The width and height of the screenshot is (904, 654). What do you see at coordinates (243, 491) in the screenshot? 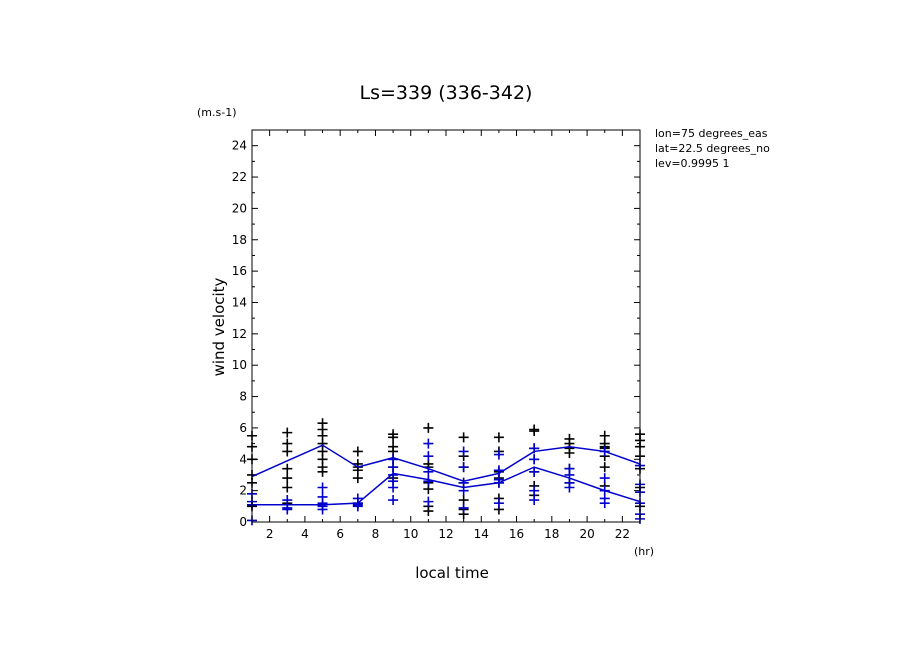
I see `y-tick-label: 2` at bounding box center [243, 491].